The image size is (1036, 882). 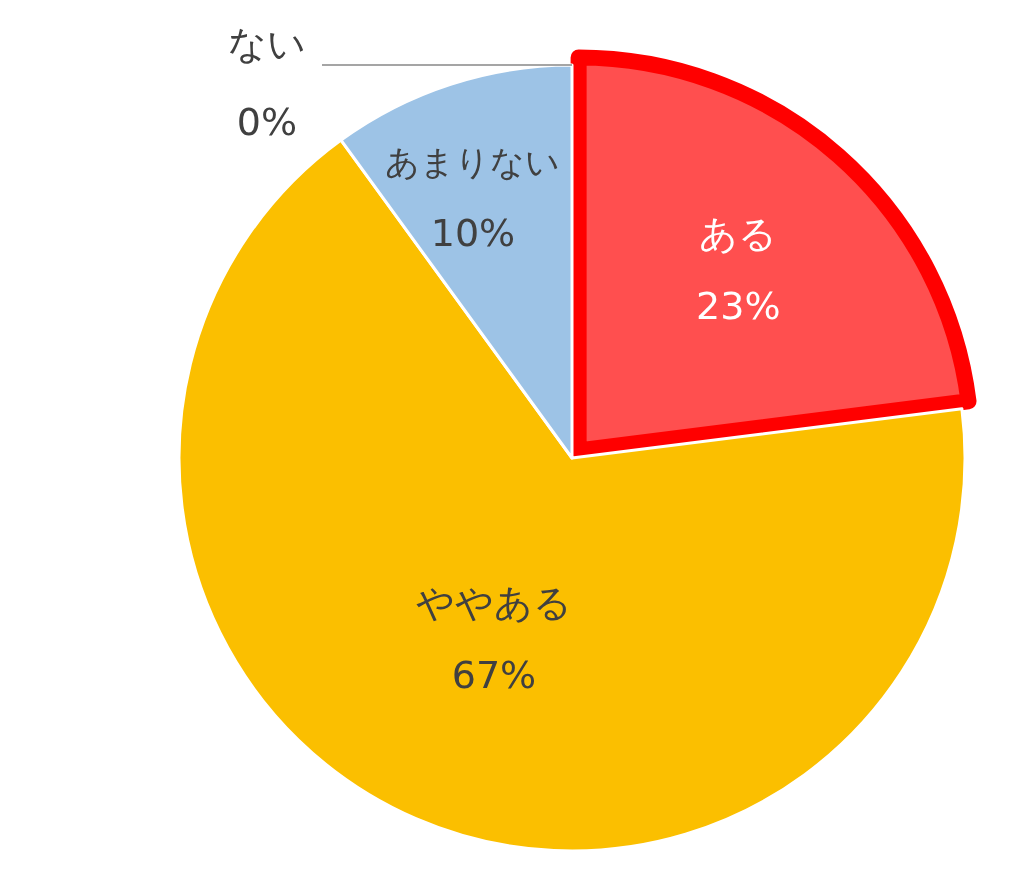 What do you see at coordinates (738, 306) in the screenshot?
I see `data-label: 23%` at bounding box center [738, 306].